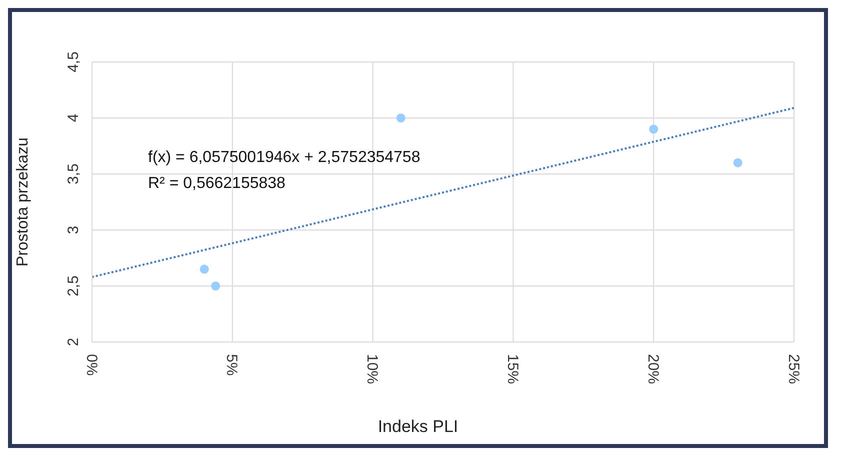 This screenshot has height=462, width=842. I want to click on x-tick-label: 5%, so click(231, 365).